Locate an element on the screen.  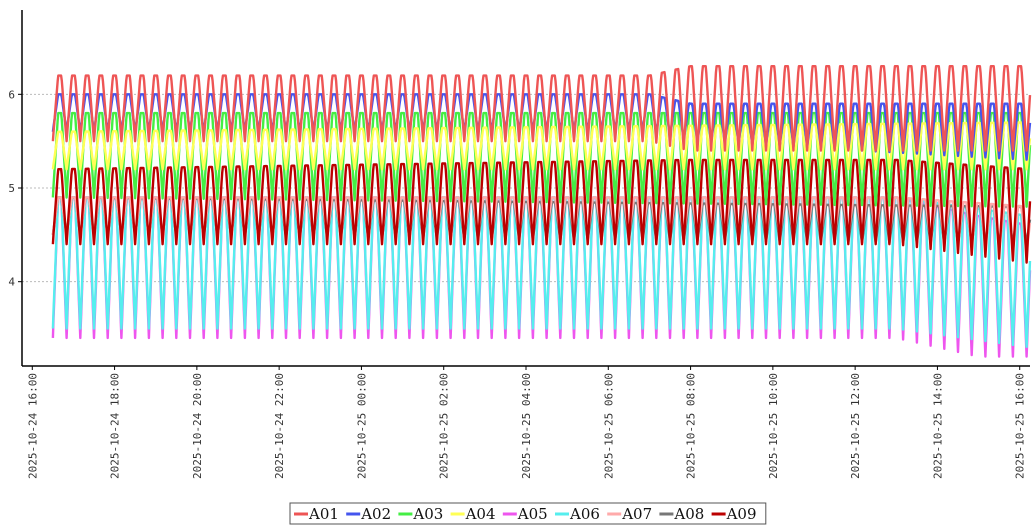
x-tick-label: 2025-10-24 20:00 is located at coordinates (197, 426).